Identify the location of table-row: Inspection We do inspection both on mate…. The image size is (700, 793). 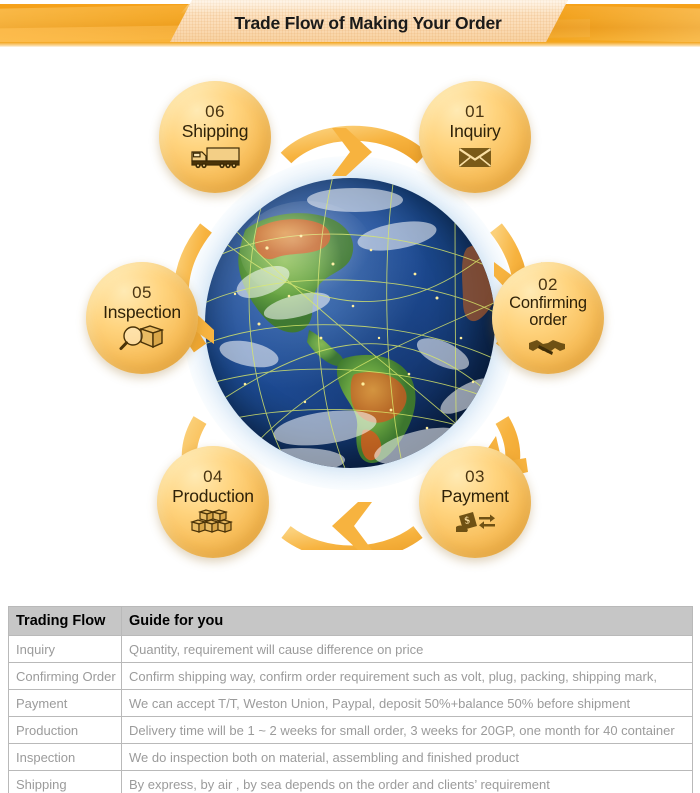
(350, 757).